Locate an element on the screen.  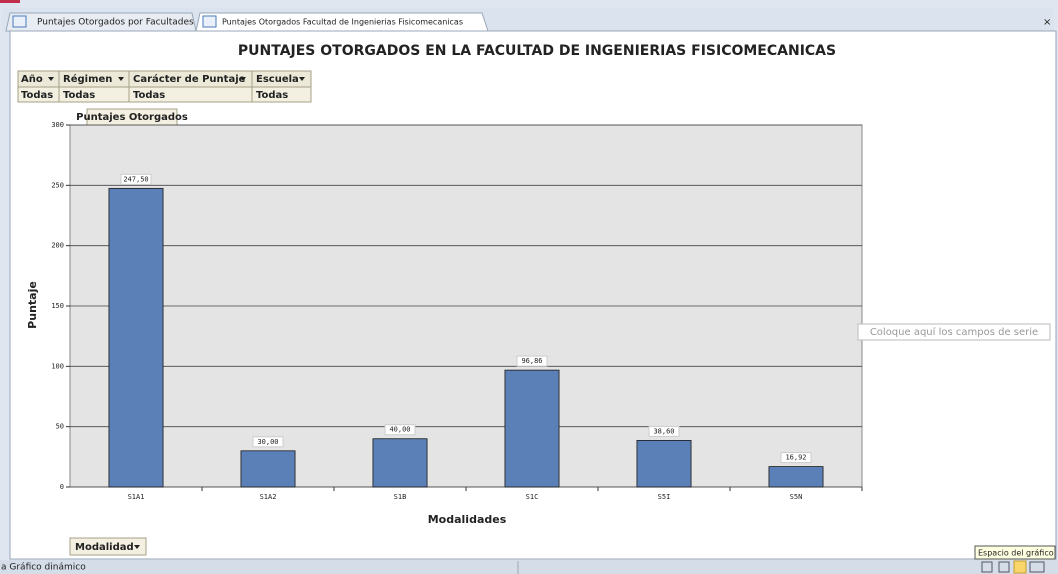
y-tick-label: 250 is located at coordinates (57, 185).